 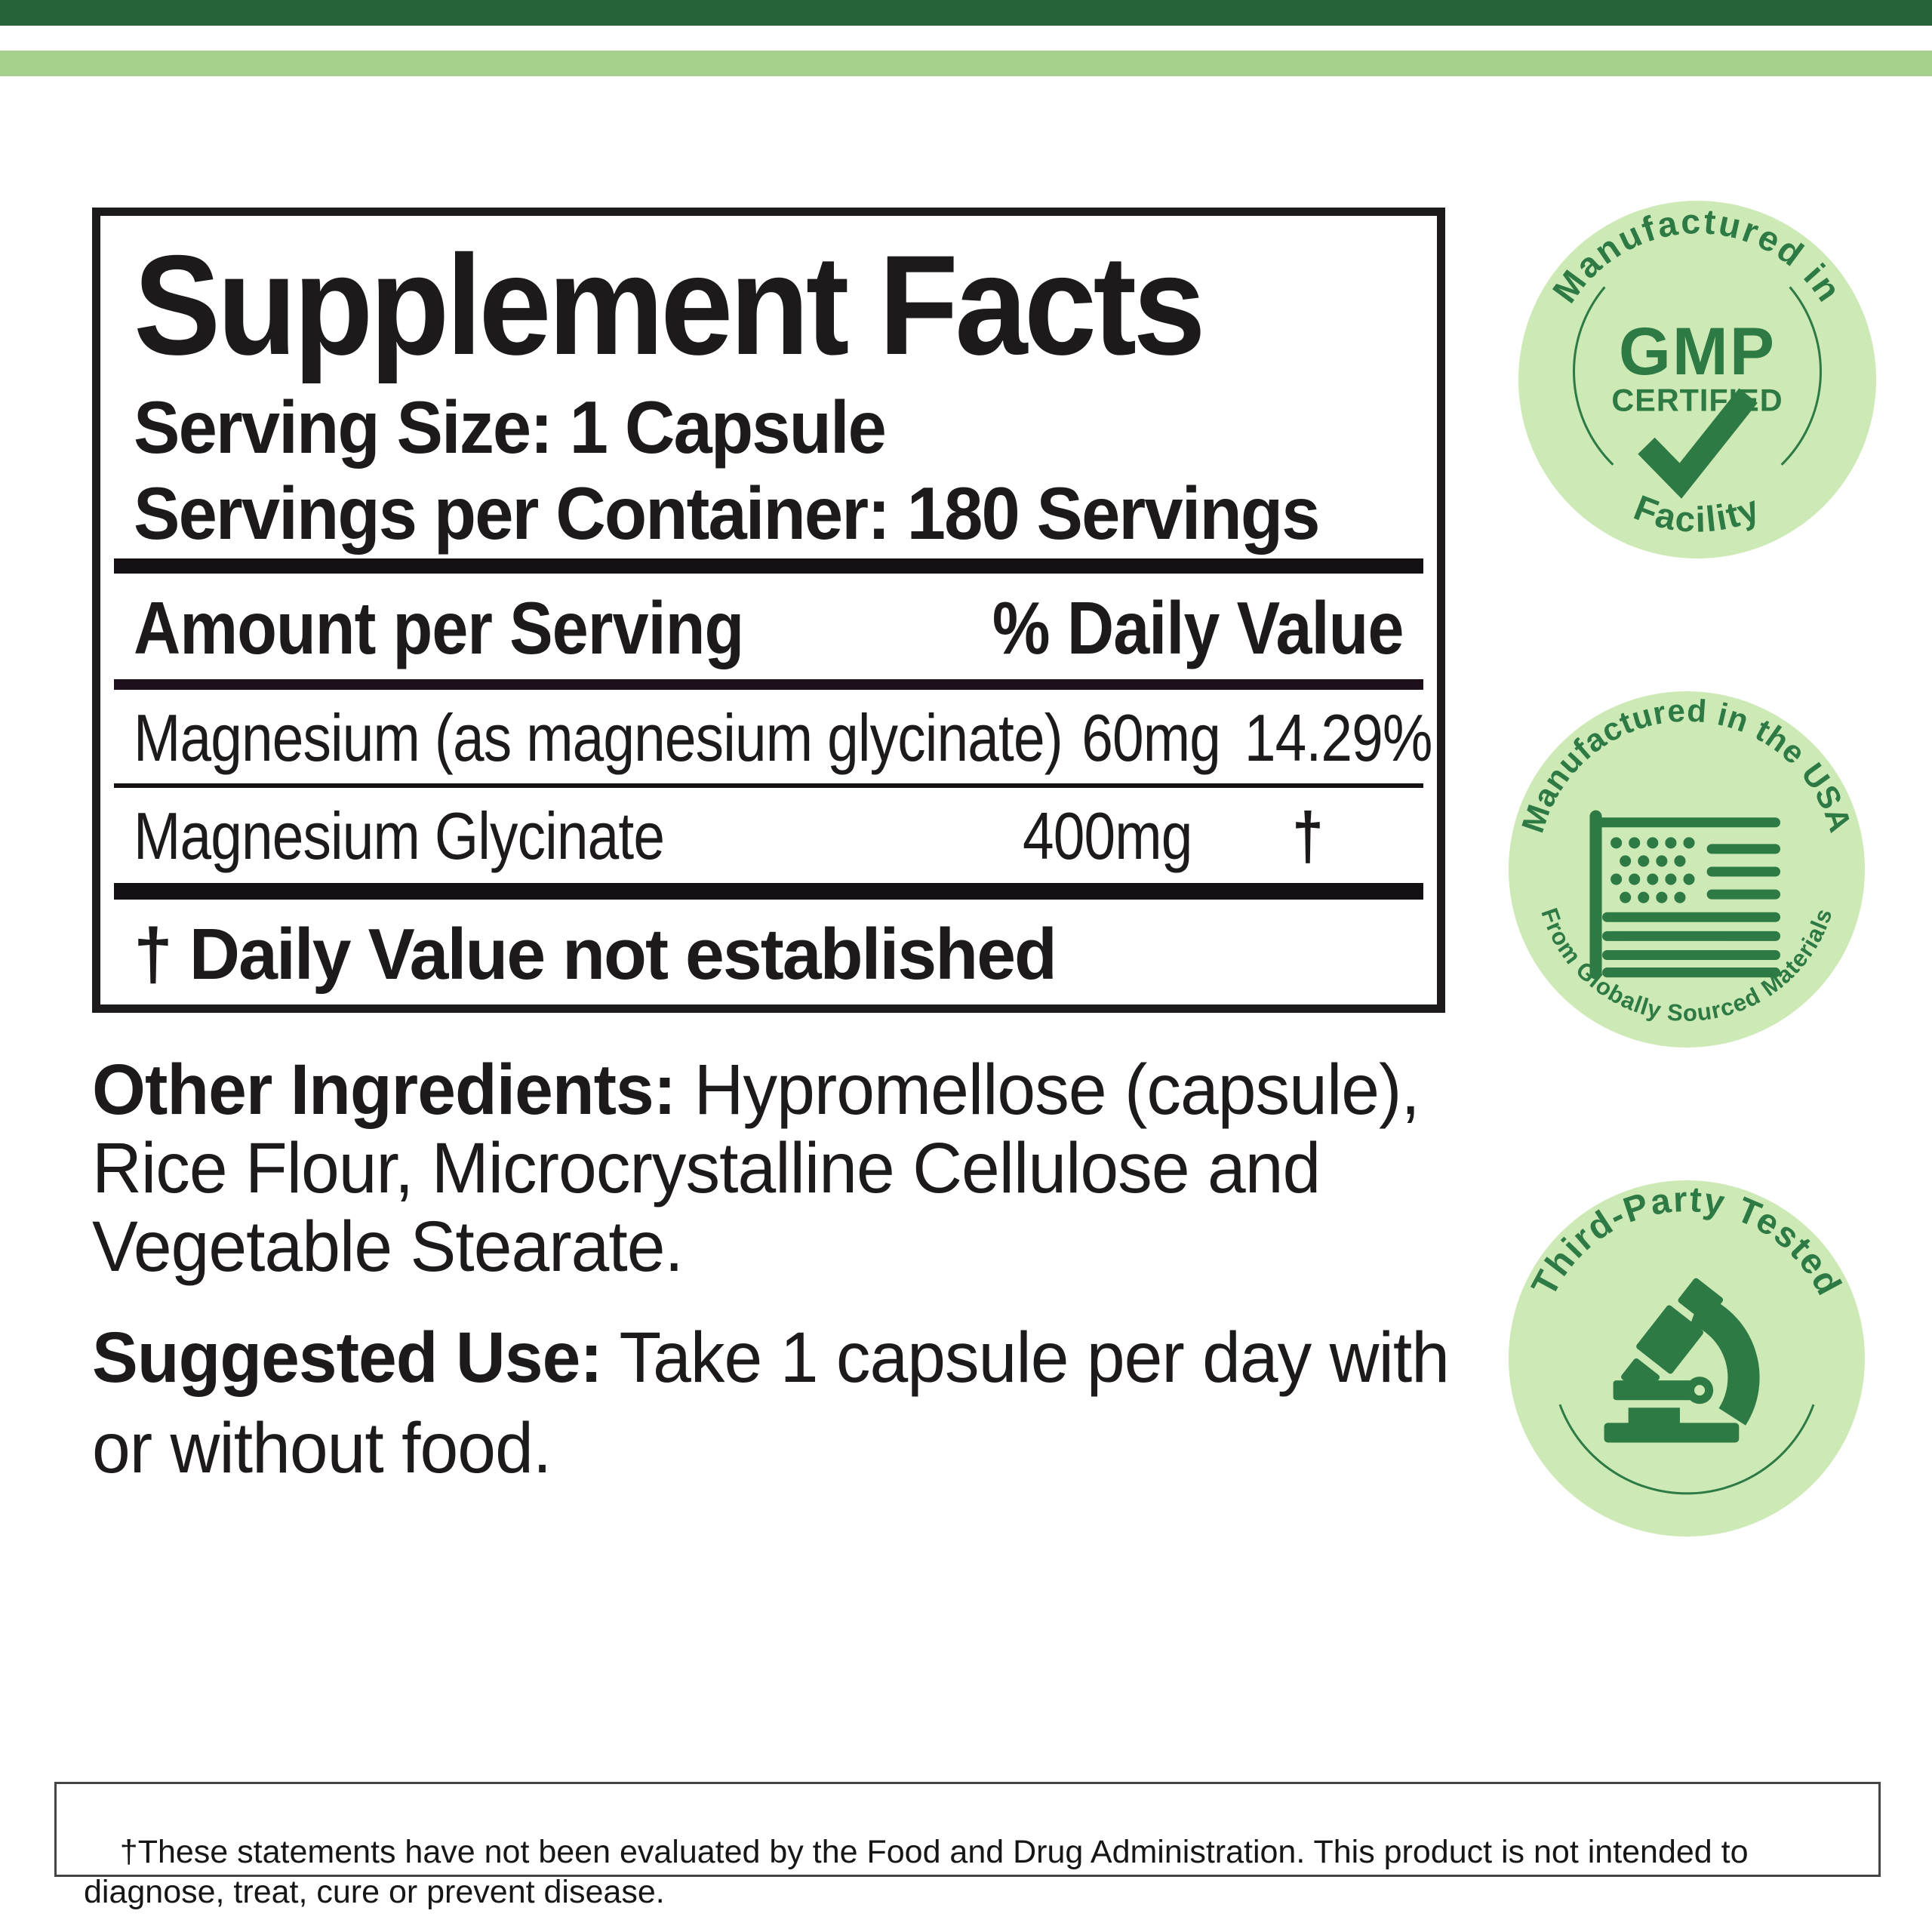 What do you see at coordinates (439, 627) in the screenshot?
I see `amount-per-serving-label: Amount per Serving` at bounding box center [439, 627].